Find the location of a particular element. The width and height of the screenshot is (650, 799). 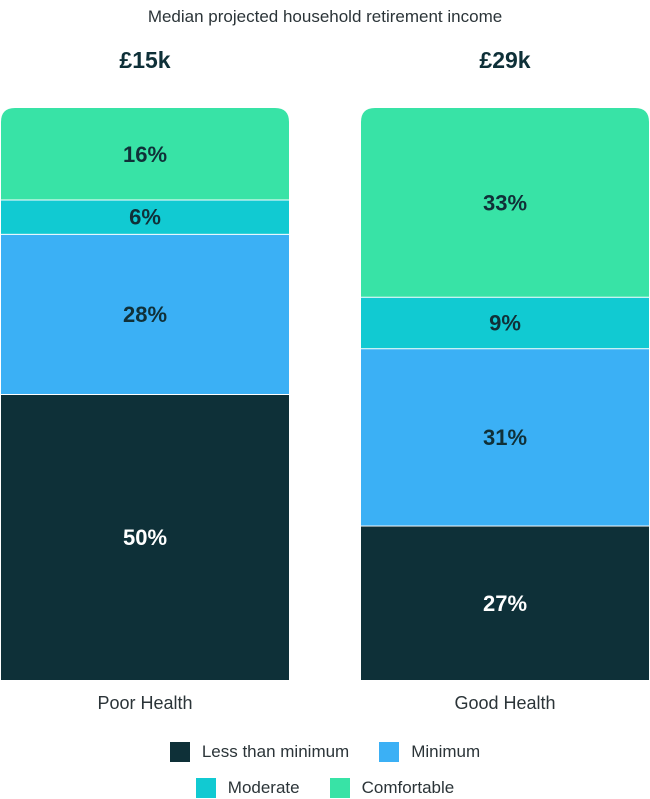

legend-label: Minimum is located at coordinates (446, 751).